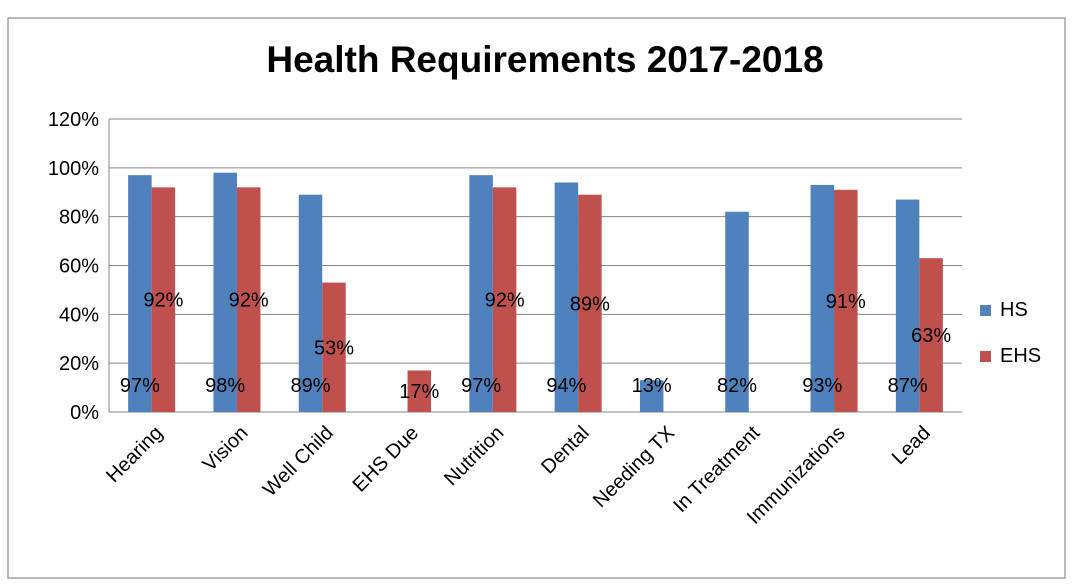 The height and width of the screenshot is (587, 1073). I want to click on y-tick-label: 100%, so click(73, 169).